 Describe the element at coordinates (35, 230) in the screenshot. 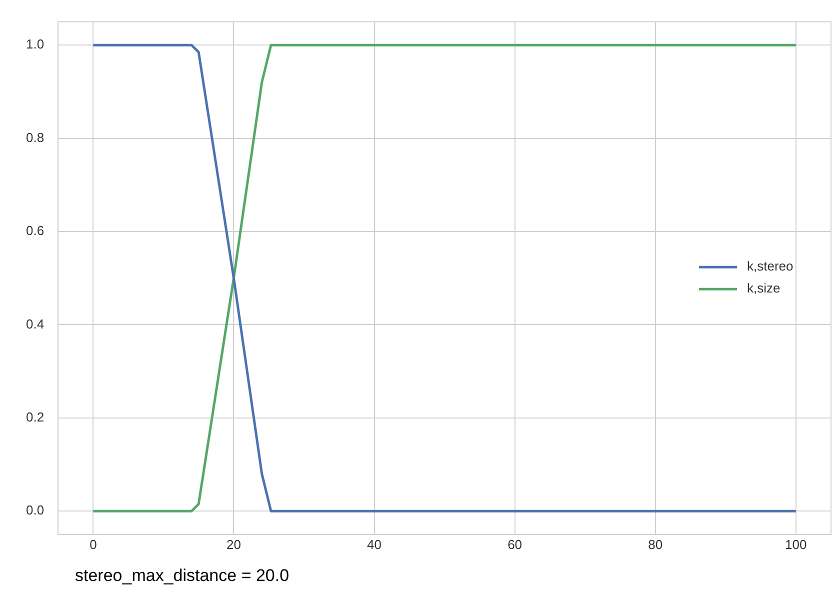

I see `y-tick-label: 0.6` at that location.